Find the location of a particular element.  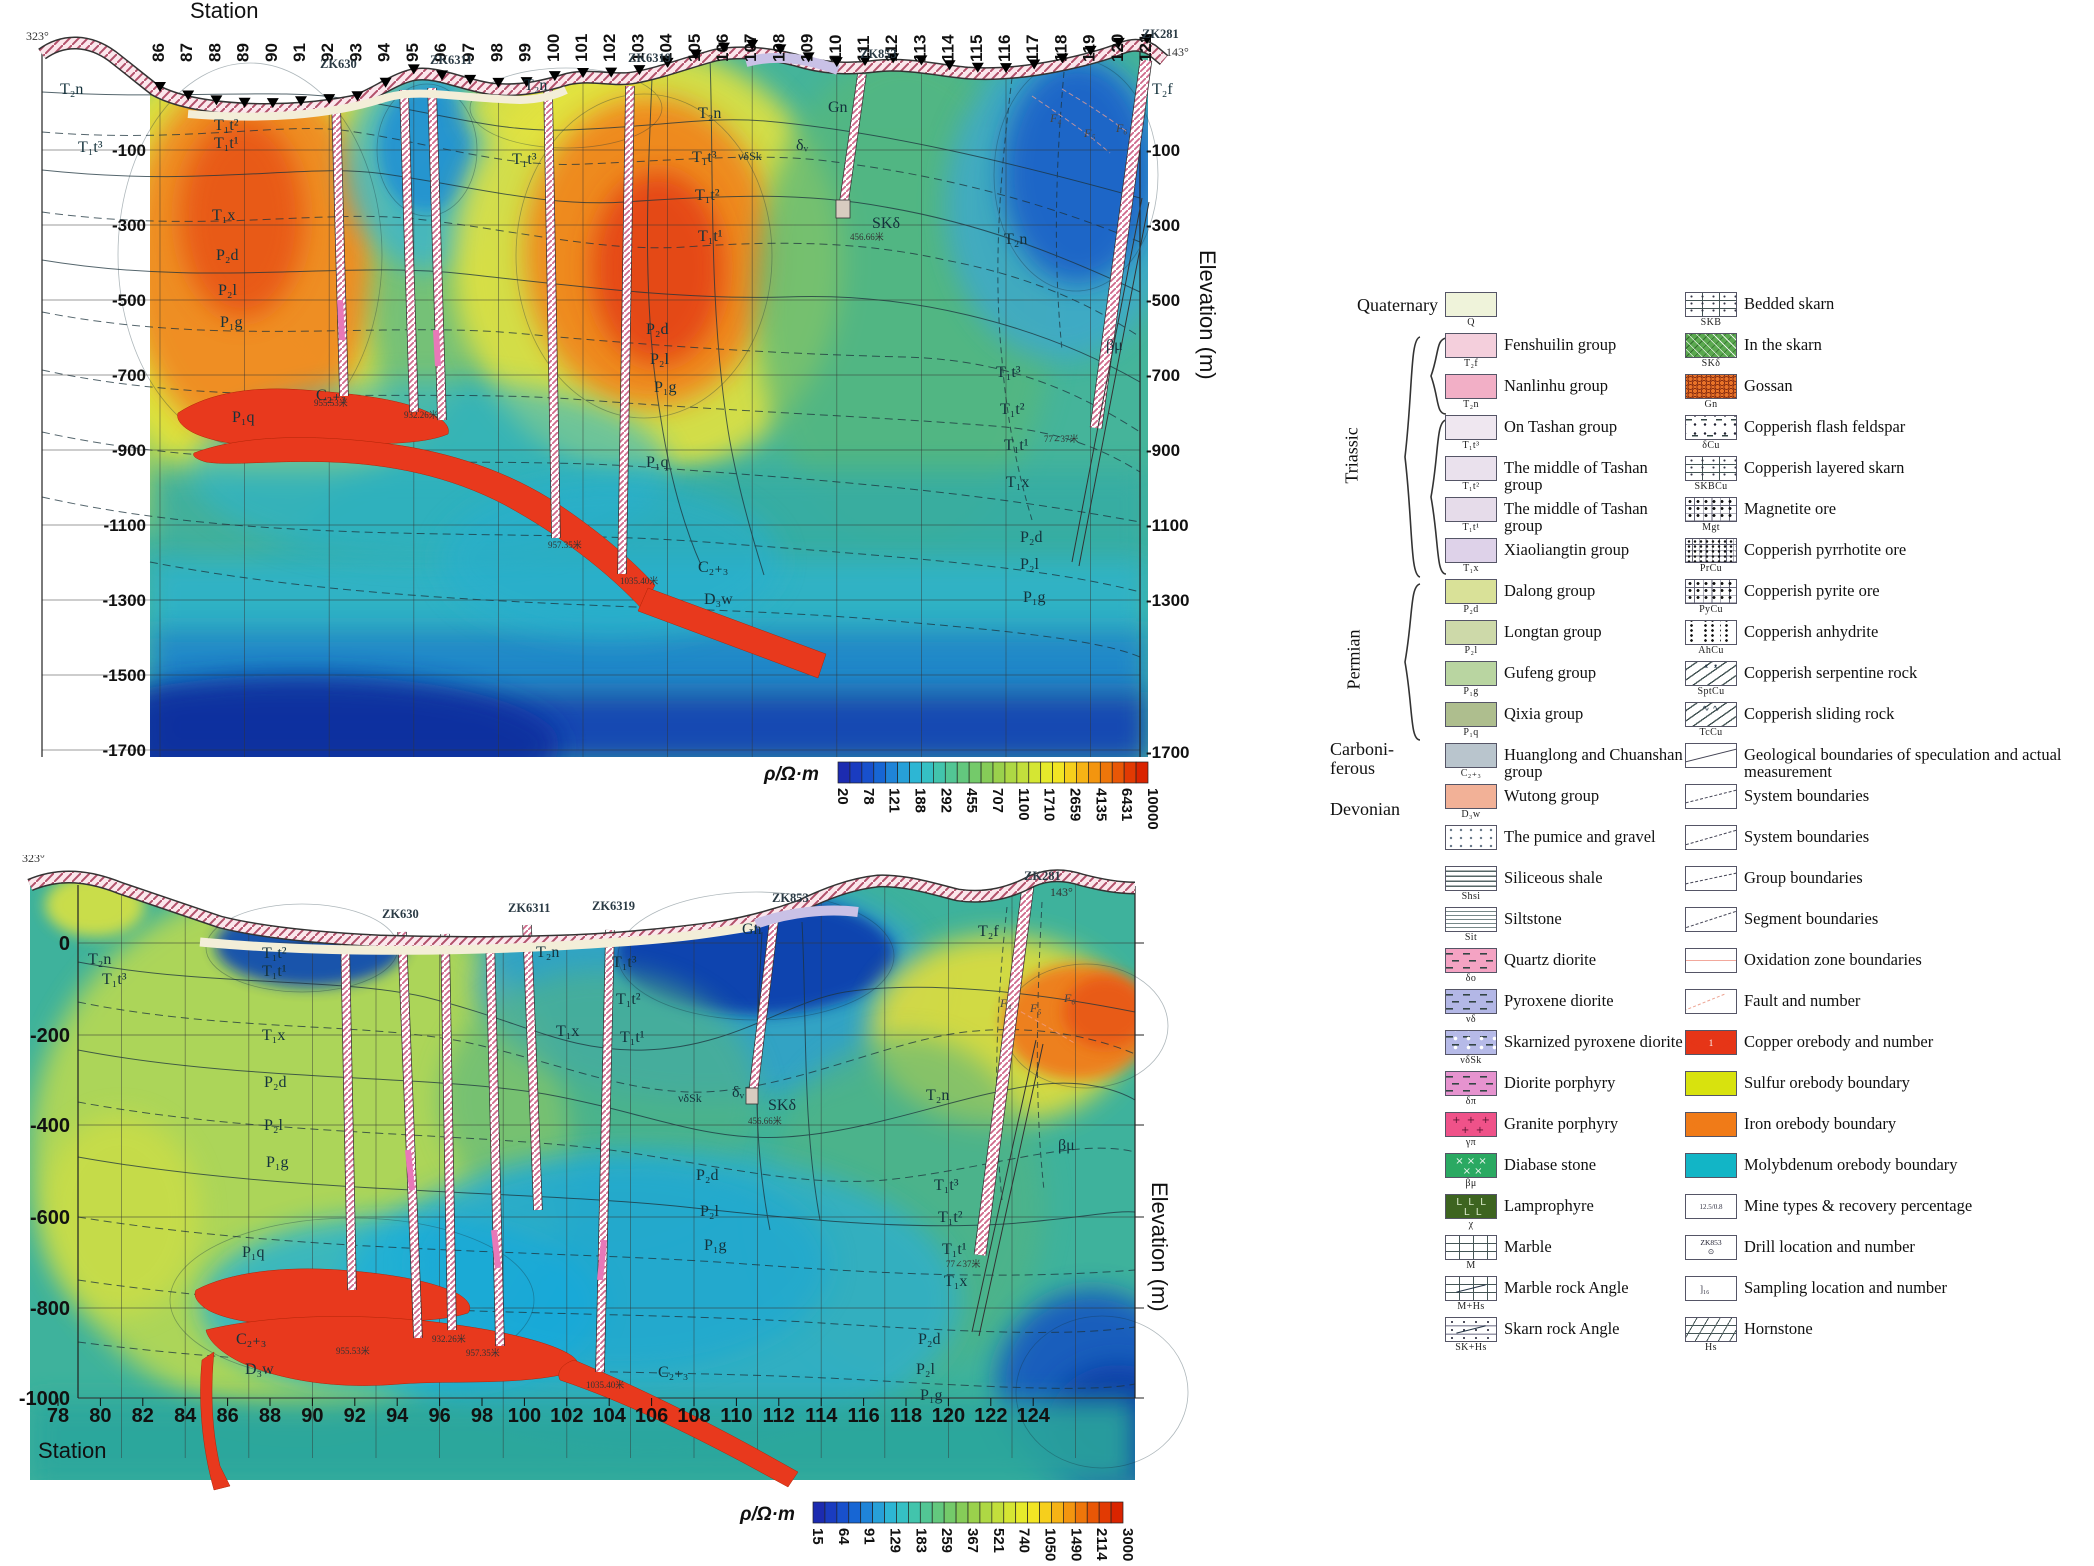

annotation-label: T₁t³ is located at coordinates (90, 147).